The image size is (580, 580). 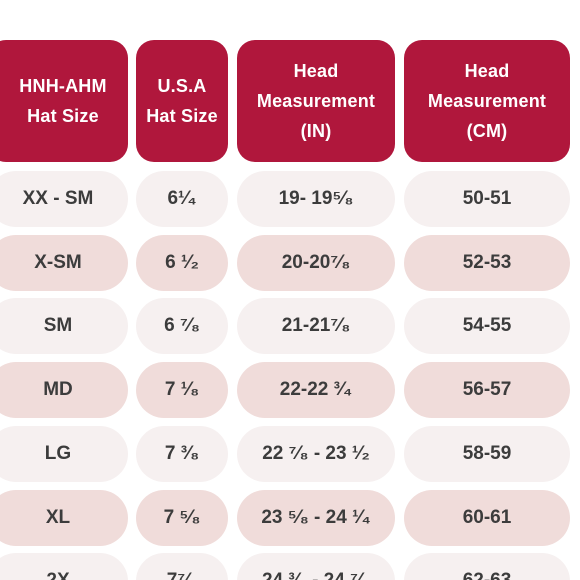 What do you see at coordinates (487, 518) in the screenshot?
I see `head-measurement-cm-cell: 60-61` at bounding box center [487, 518].